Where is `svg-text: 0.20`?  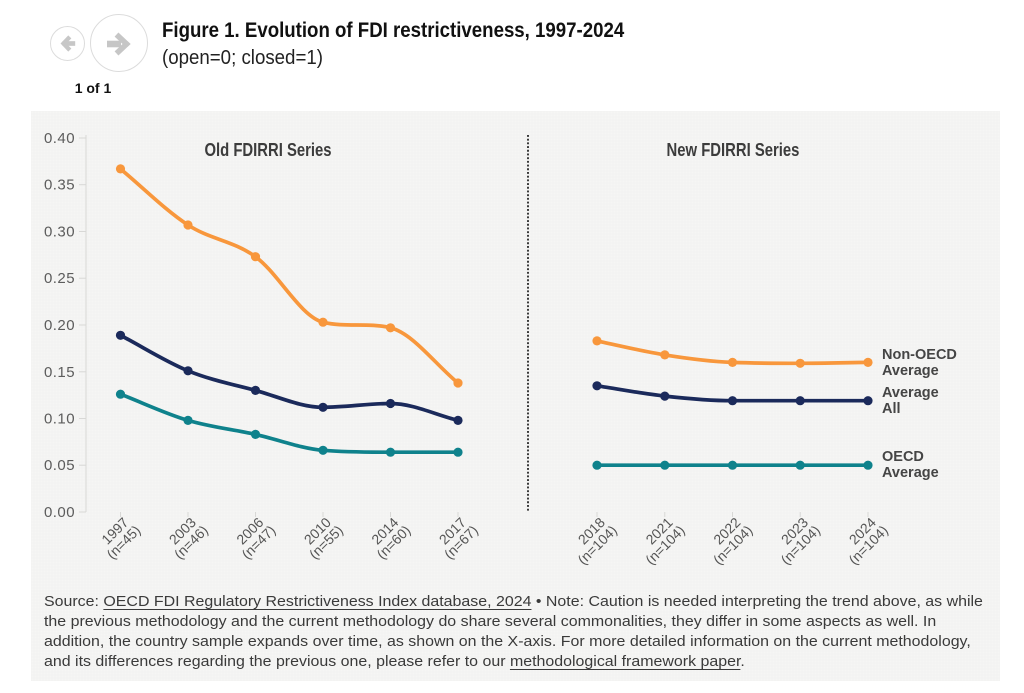
svg-text: 0.20 is located at coordinates (59, 325).